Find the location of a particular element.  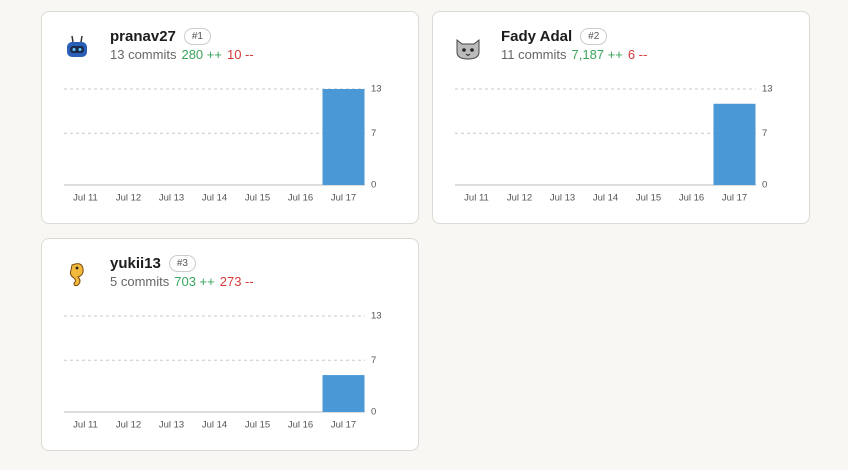

commit-count: 13 commits is located at coordinates (143, 54).